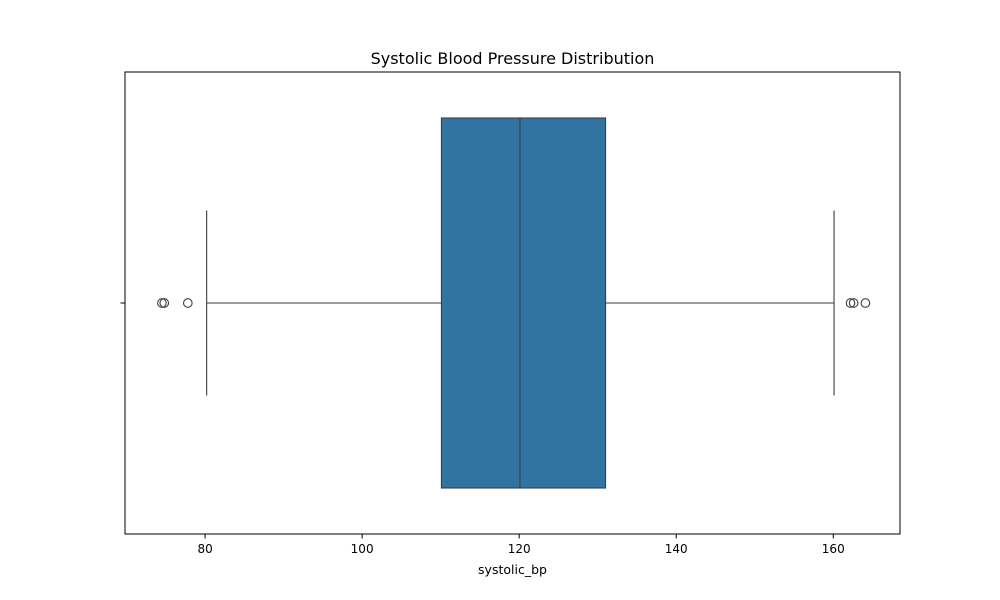 The width and height of the screenshot is (1000, 600). I want to click on x-tick-label: 120, so click(519, 549).